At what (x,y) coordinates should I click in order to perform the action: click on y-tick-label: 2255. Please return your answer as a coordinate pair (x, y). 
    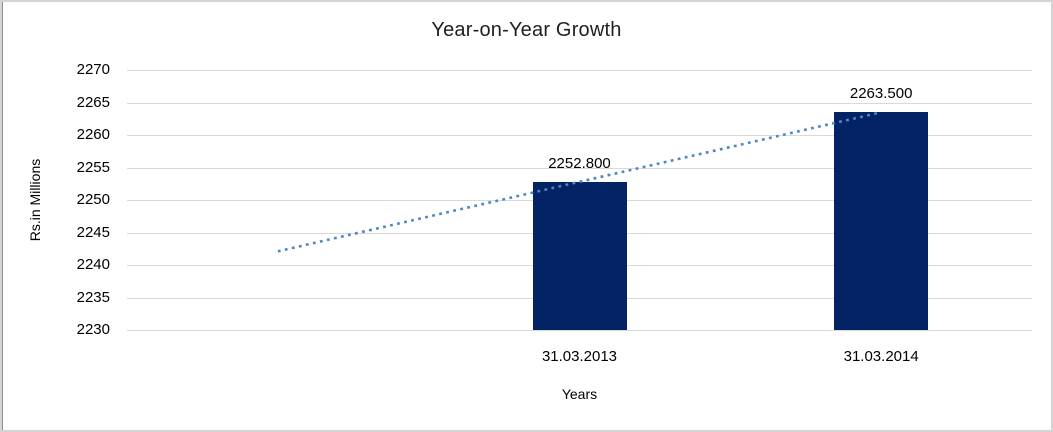
    Looking at the image, I should click on (93, 167).